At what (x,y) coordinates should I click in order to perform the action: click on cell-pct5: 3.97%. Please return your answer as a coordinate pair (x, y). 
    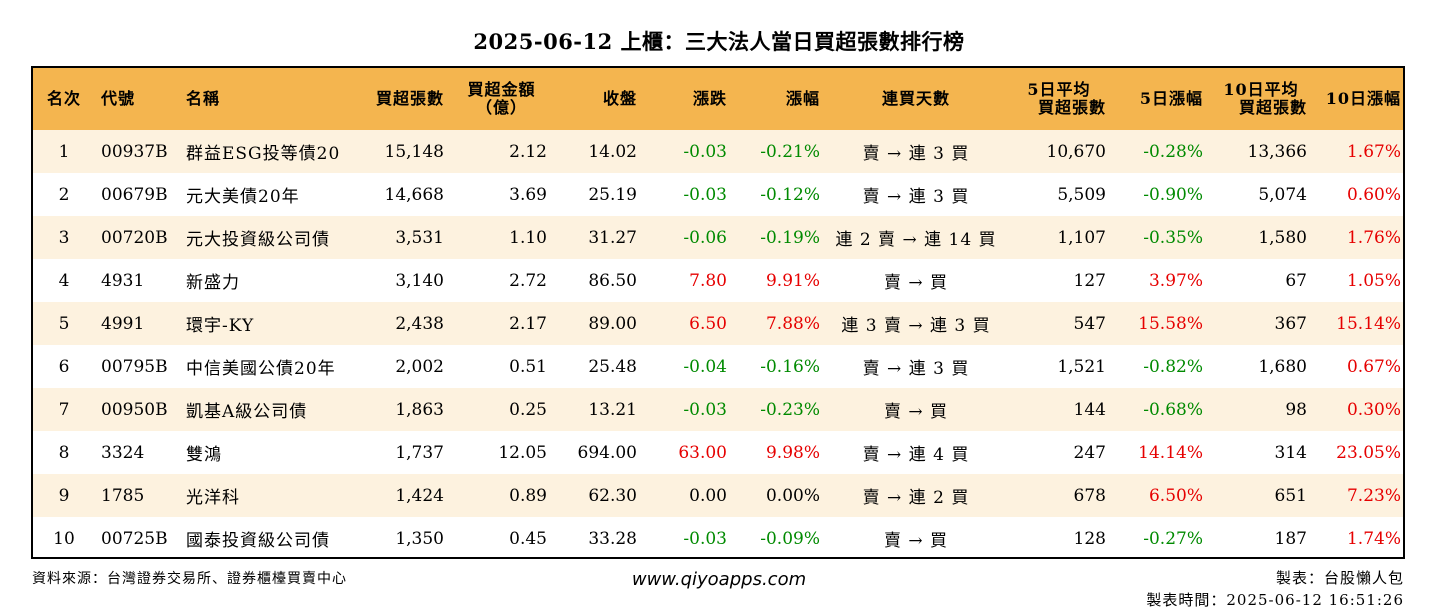
    Looking at the image, I should click on (1175, 280).